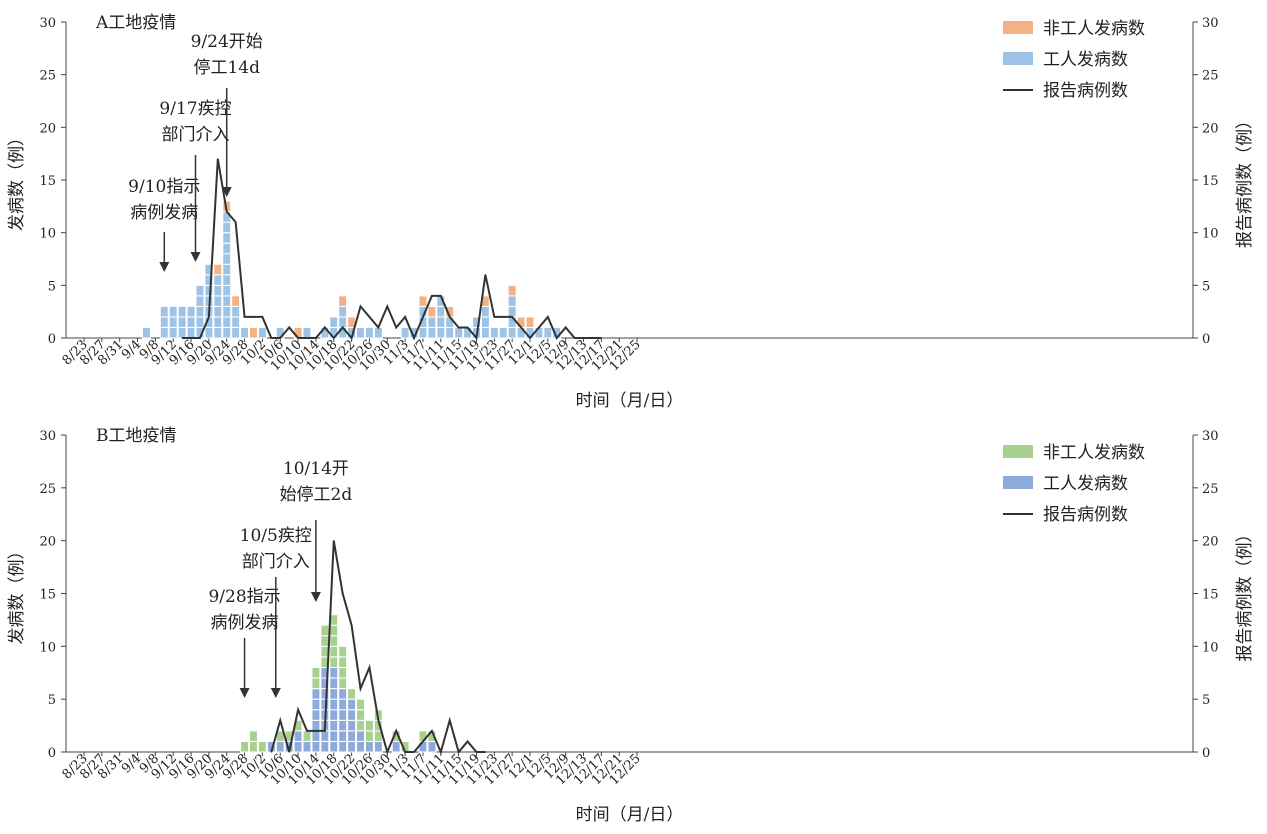 This screenshot has width=1267, height=834. I want to click on chart-title: A工地疫情, so click(135, 23).